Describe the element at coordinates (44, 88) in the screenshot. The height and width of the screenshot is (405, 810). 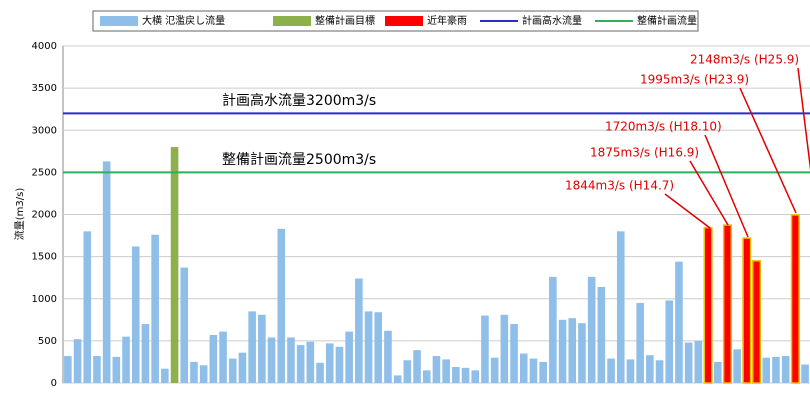
I see `y-tick-label: 3500` at that location.